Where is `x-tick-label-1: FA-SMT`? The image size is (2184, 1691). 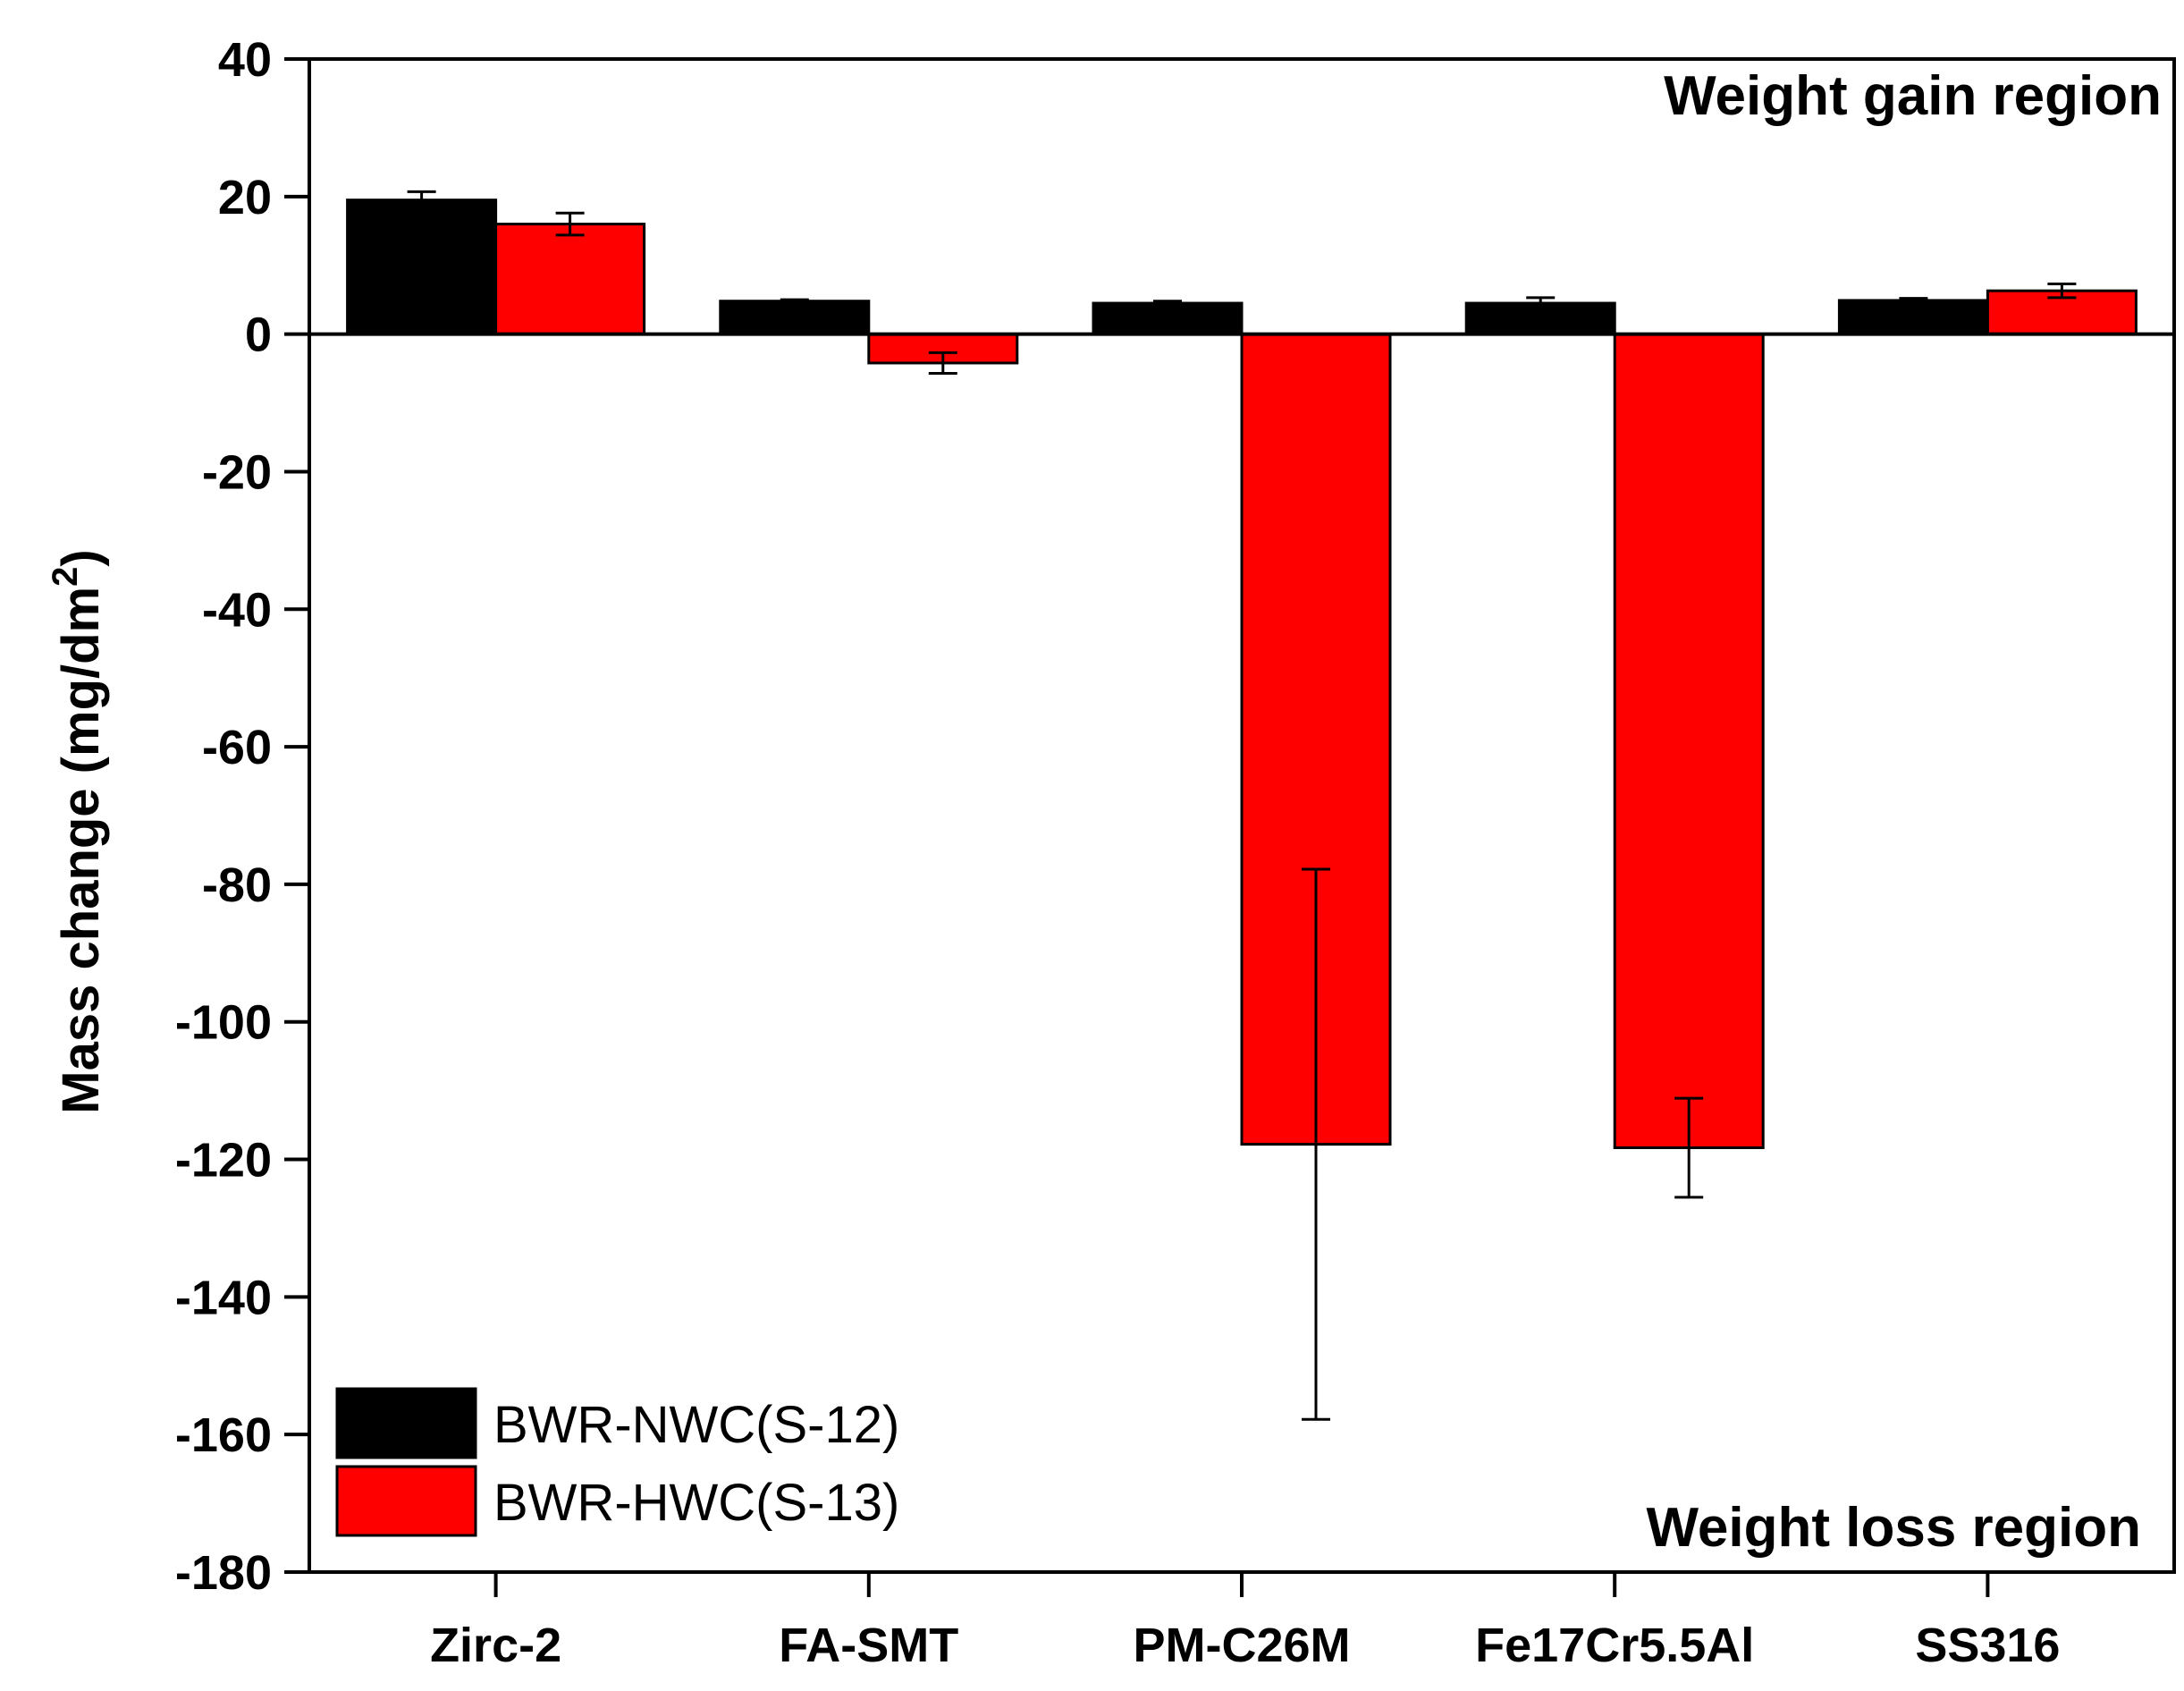 x-tick-label-1: FA-SMT is located at coordinates (868, 1645).